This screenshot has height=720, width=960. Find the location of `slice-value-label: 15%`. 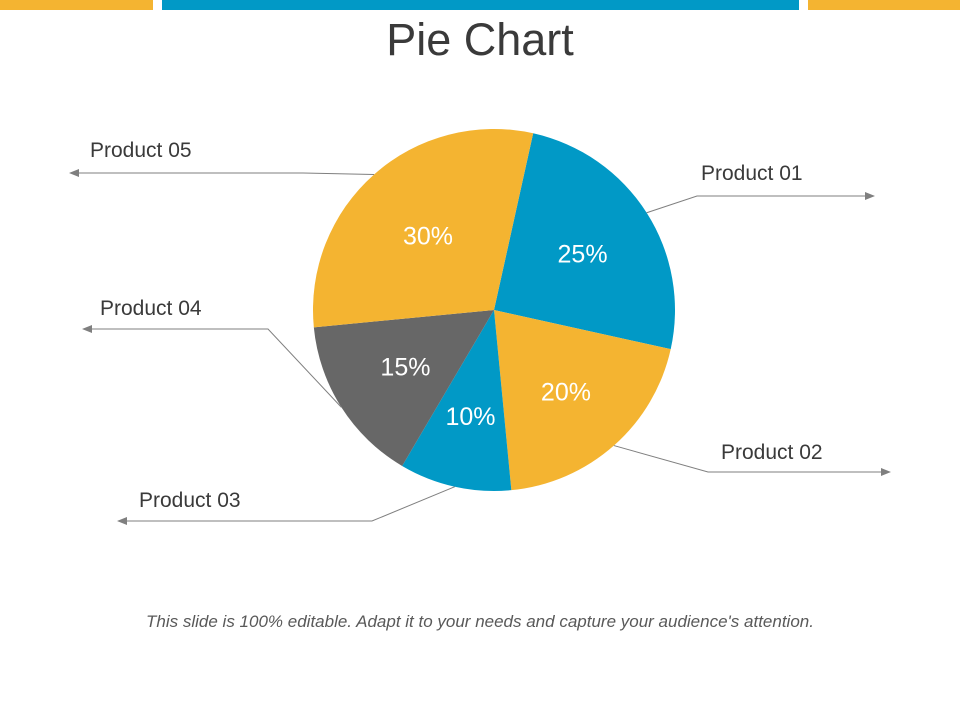

slice-value-label: 15% is located at coordinates (405, 367).